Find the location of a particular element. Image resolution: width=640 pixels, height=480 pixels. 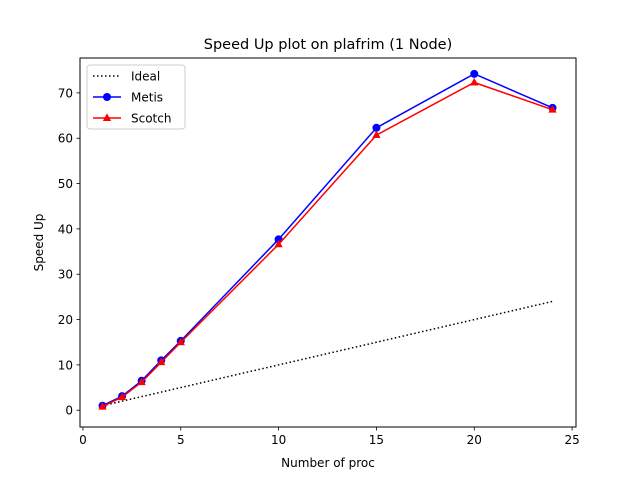

legend: Ideal Metis Scotch is located at coordinates (136, 97).